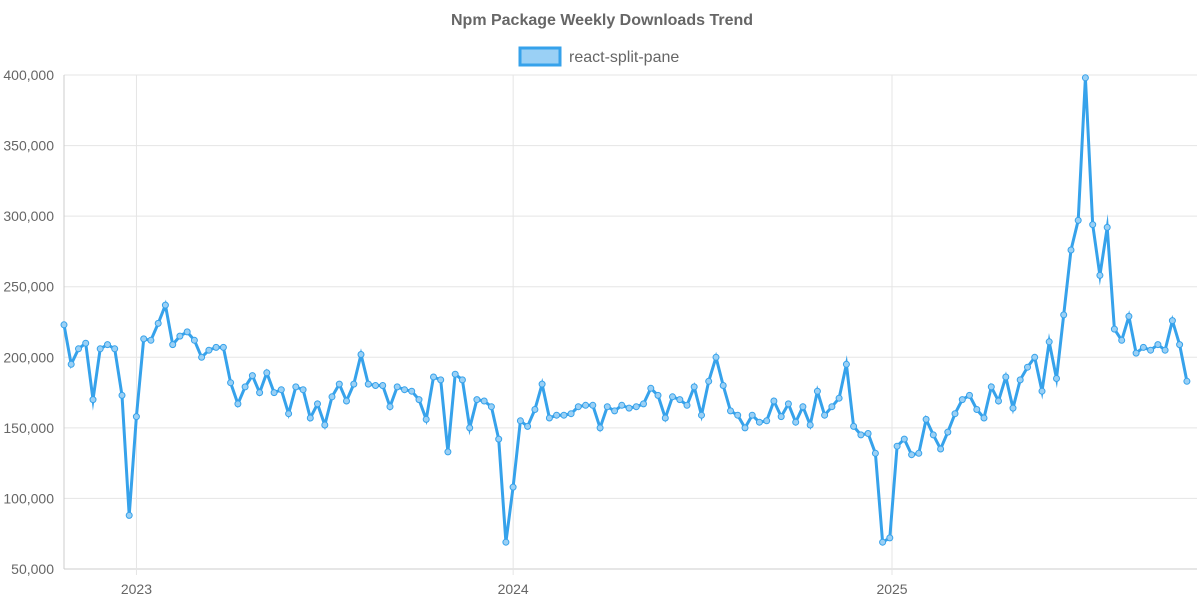  I want to click on legend: react-split-pane, so click(598, 56).